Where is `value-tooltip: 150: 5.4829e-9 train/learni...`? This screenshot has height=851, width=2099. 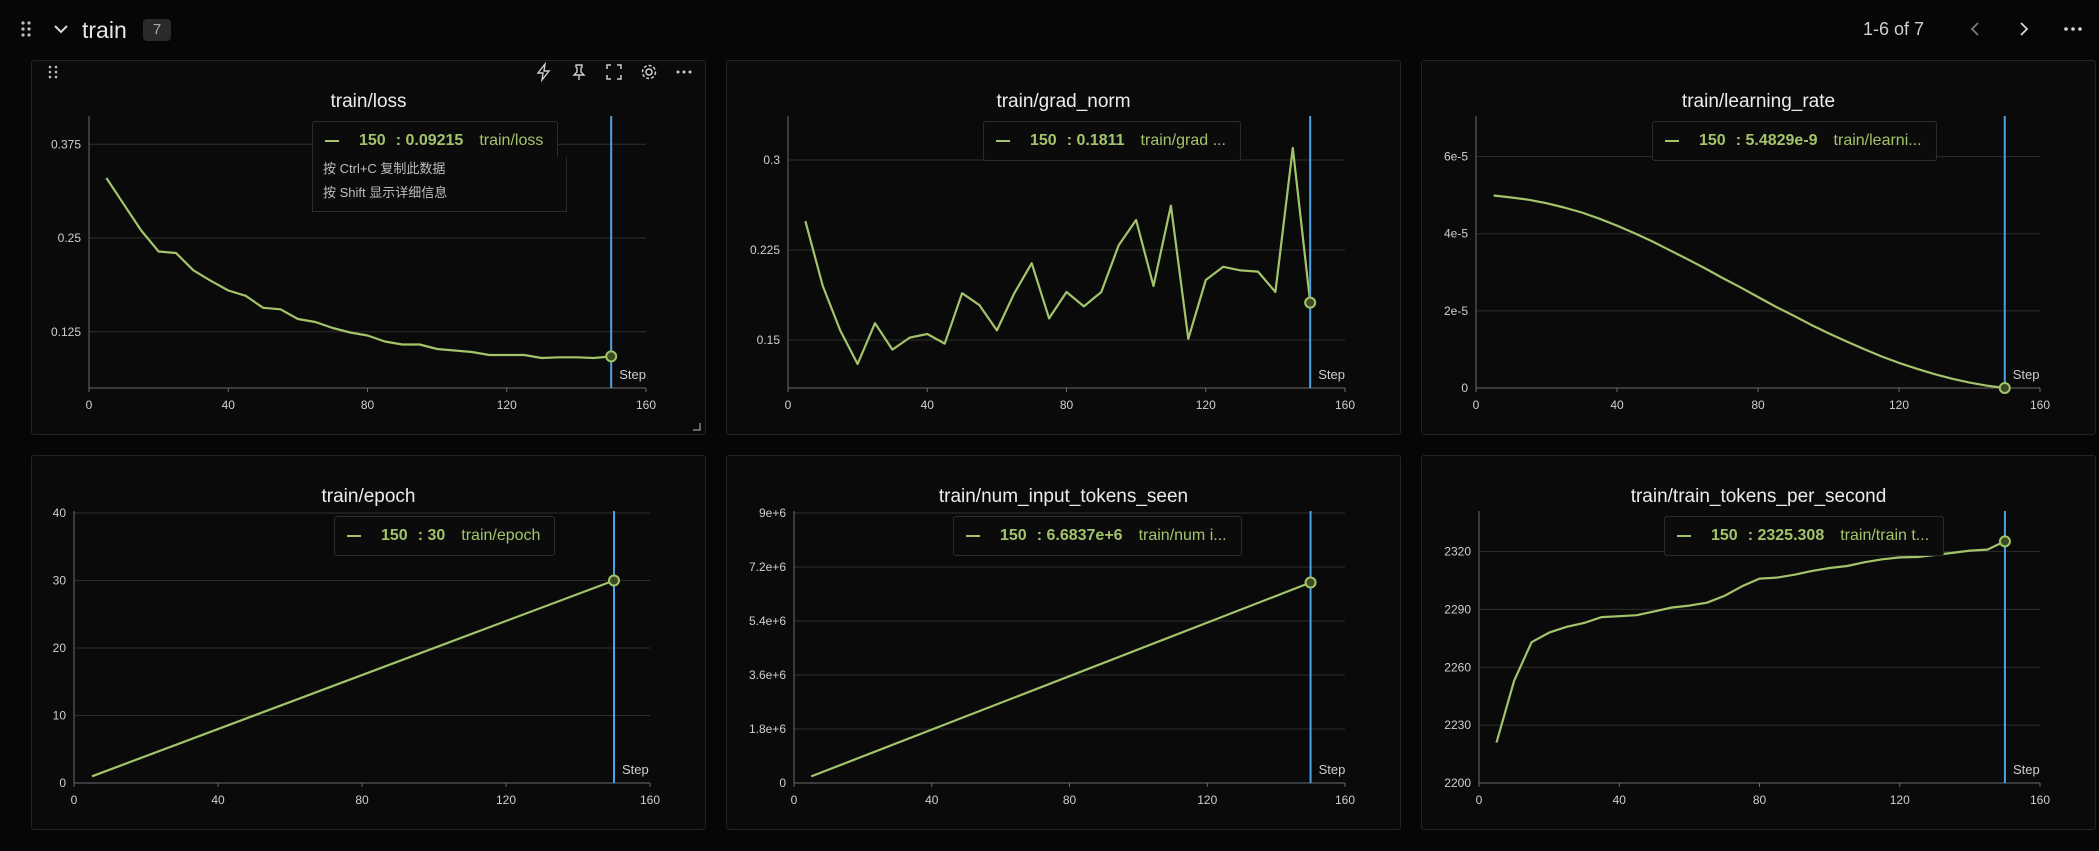 value-tooltip: 150: 5.4829e-9 train/learni... is located at coordinates (1794, 141).